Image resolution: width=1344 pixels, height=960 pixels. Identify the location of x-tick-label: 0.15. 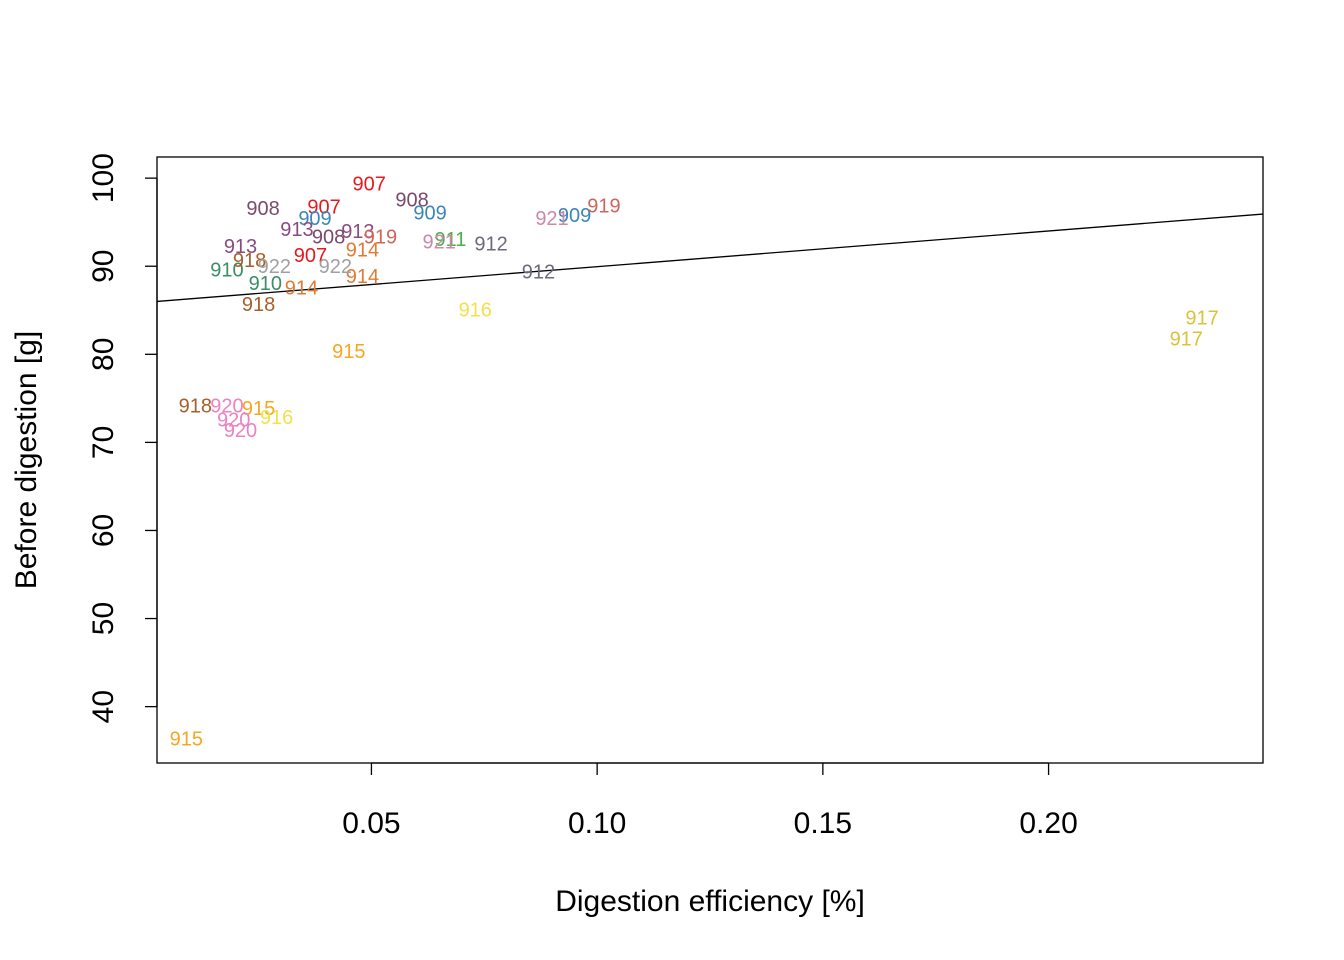
(823, 823).